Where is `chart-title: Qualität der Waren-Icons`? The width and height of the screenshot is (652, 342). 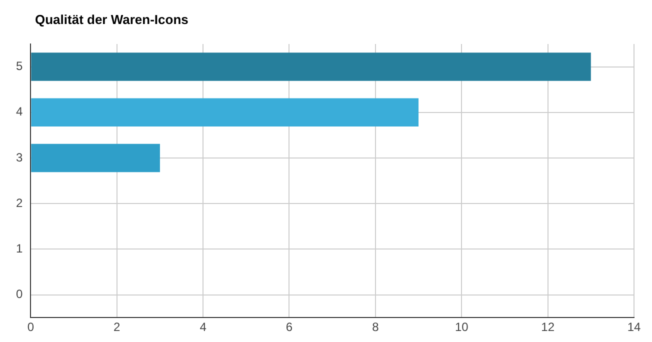 chart-title: Qualität der Waren-Icons is located at coordinates (111, 19).